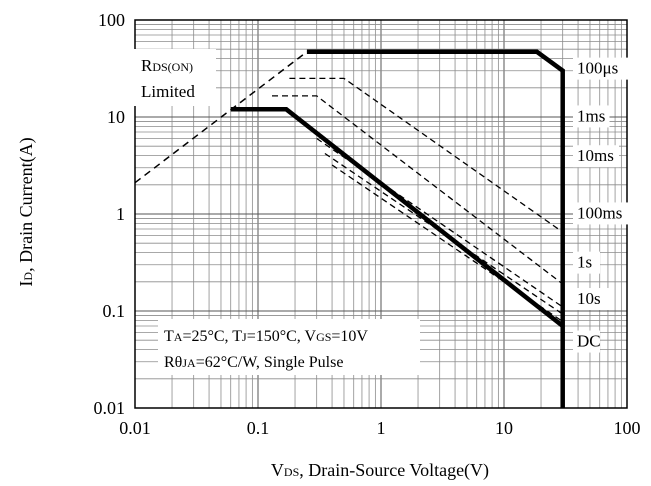 The width and height of the screenshot is (651, 486). What do you see at coordinates (504, 428) in the screenshot?
I see `x-tick-label: 10` at bounding box center [504, 428].